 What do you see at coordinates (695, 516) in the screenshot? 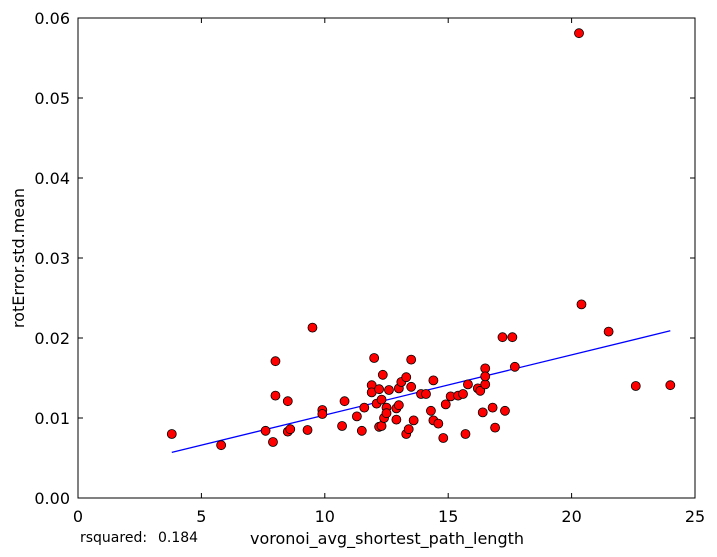
I see `x-tick-label: 25` at bounding box center [695, 516].